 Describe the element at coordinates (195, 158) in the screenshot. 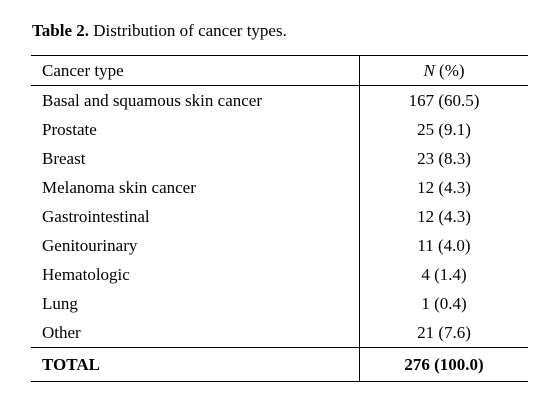

I see `cancer-type-cell: Breast` at that location.